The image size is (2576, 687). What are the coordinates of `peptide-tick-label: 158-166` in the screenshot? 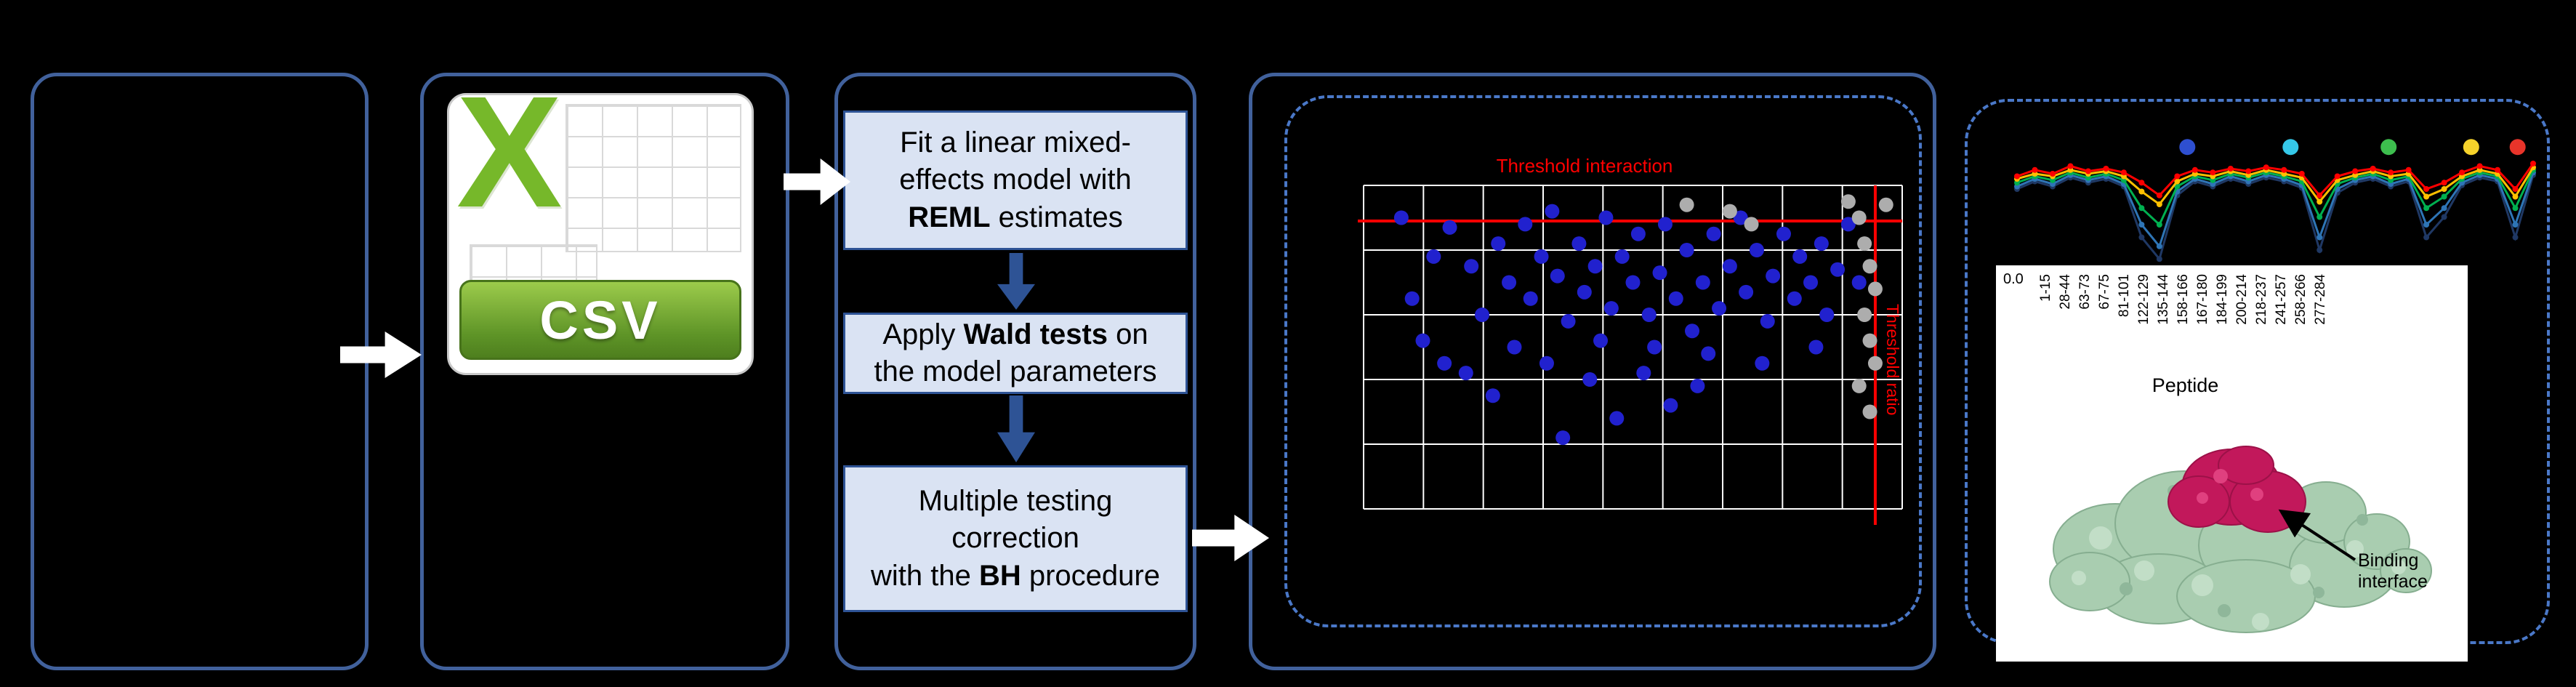 It's located at (2183, 299).